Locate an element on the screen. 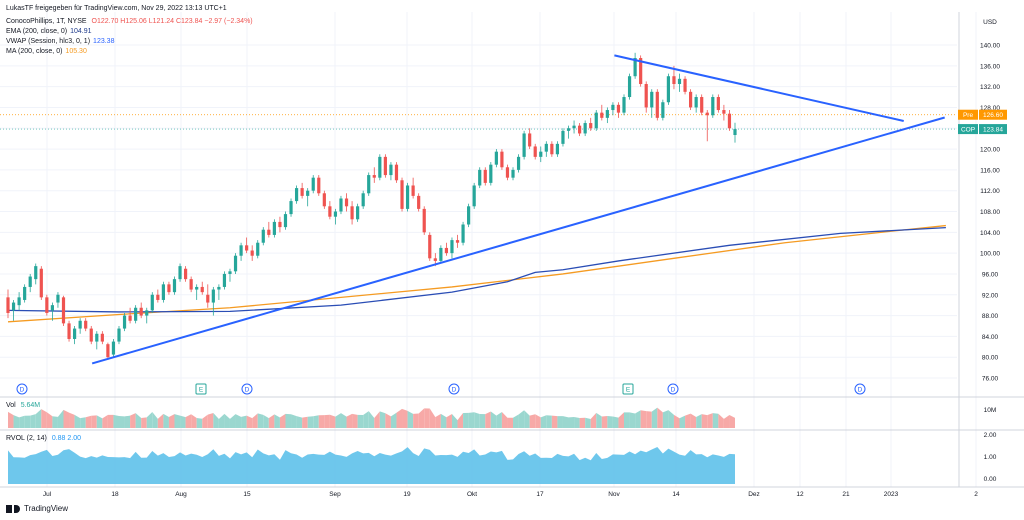  price-tick: 108.00 is located at coordinates (990, 212).